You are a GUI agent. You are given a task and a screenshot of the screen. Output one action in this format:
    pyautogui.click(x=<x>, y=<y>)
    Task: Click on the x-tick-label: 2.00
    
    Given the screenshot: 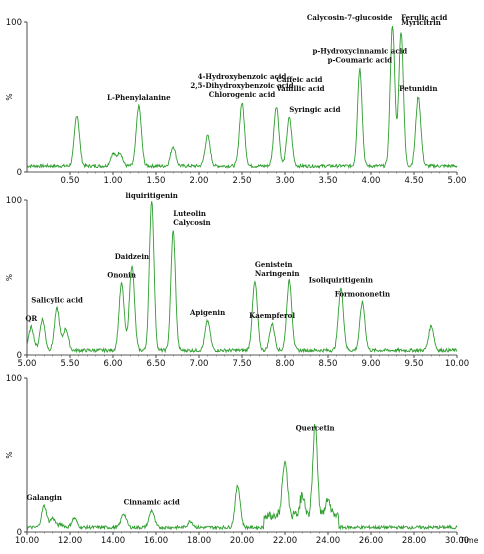 What is the action you would take?
    pyautogui.click(x=199, y=181)
    